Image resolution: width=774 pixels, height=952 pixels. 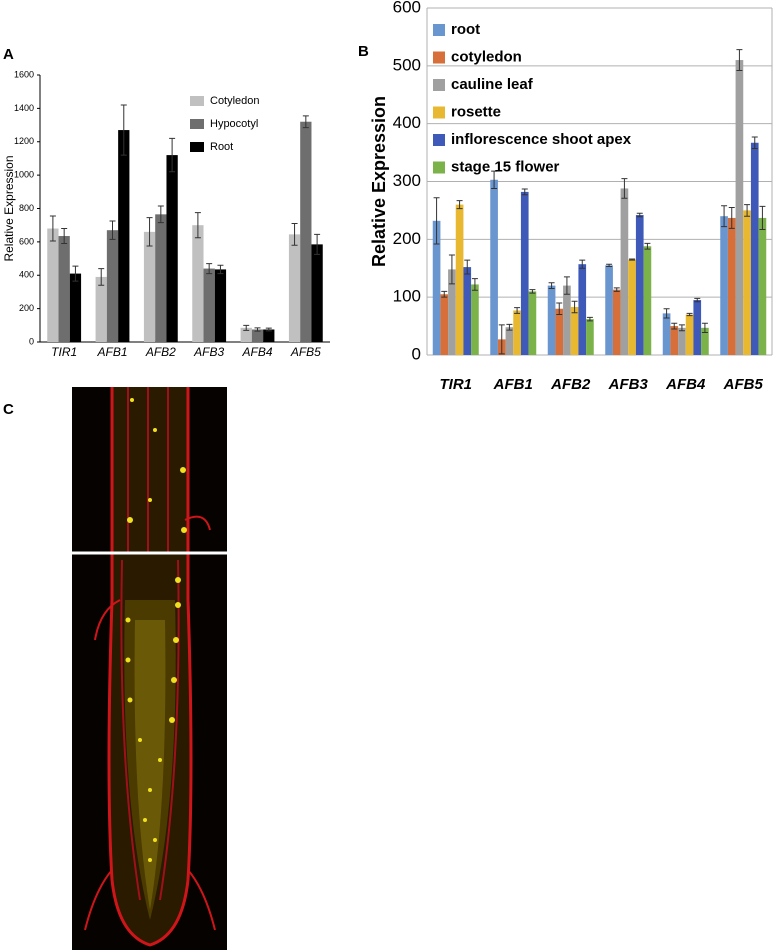 I want to click on y-tick-label: 600, so click(x=26, y=241).